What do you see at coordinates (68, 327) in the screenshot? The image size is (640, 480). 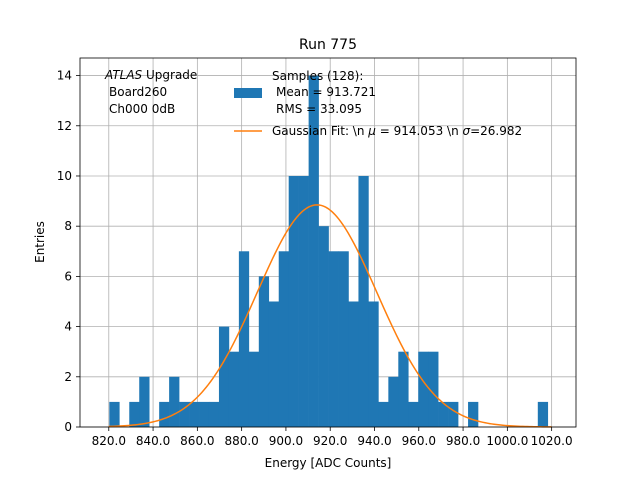 I see `y-tick-label-2: 4` at bounding box center [68, 327].